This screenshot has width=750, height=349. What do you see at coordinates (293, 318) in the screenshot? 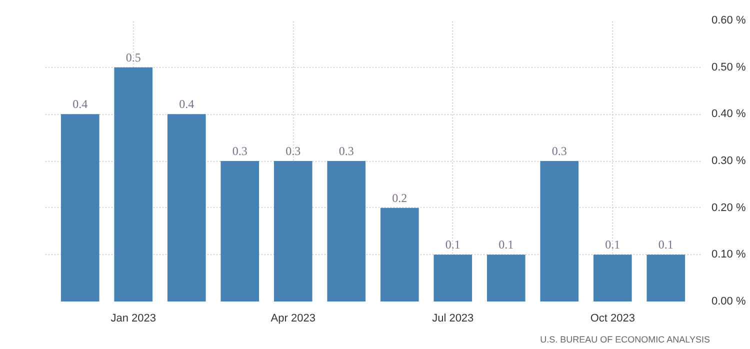
I see `x-tick-label: Apr 2023` at bounding box center [293, 318].